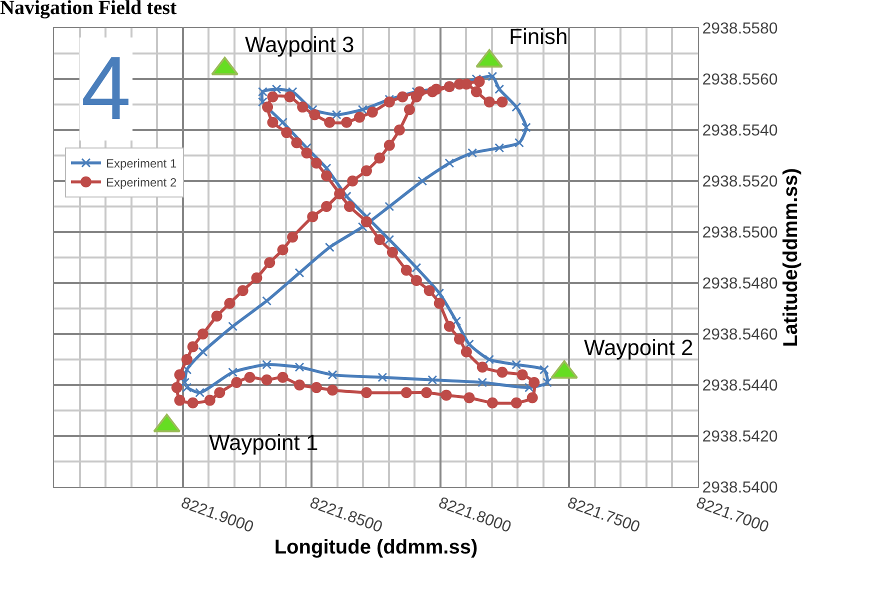 The height and width of the screenshot is (594, 876). I want to click on annotation: 4, so click(106, 89).